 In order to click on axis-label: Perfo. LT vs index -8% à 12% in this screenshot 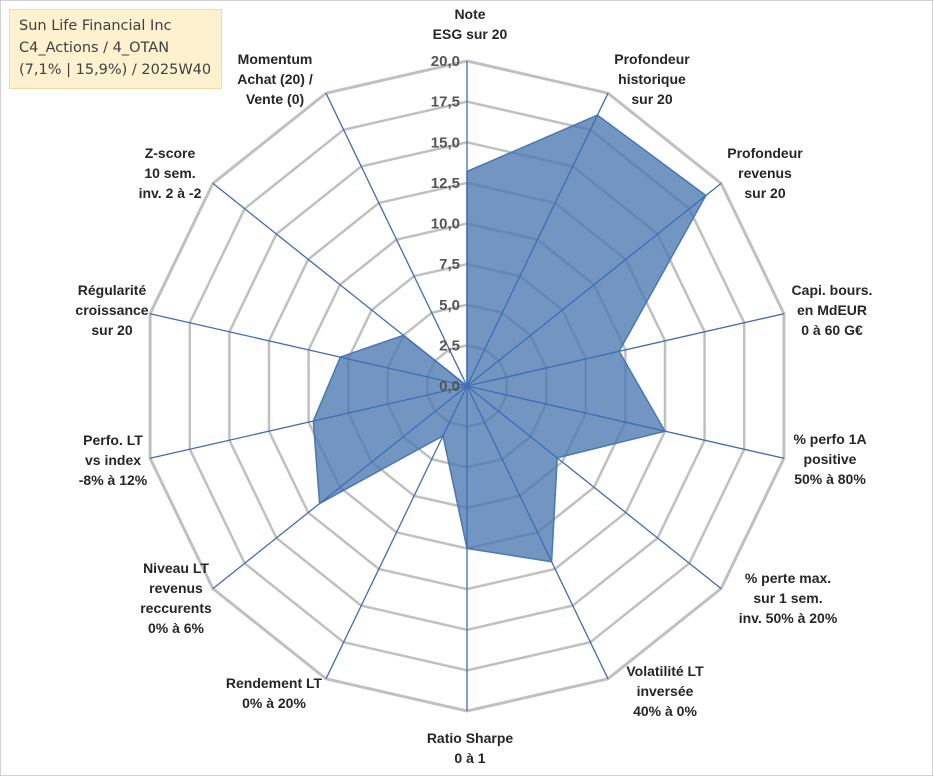, I will do `click(113, 460)`.